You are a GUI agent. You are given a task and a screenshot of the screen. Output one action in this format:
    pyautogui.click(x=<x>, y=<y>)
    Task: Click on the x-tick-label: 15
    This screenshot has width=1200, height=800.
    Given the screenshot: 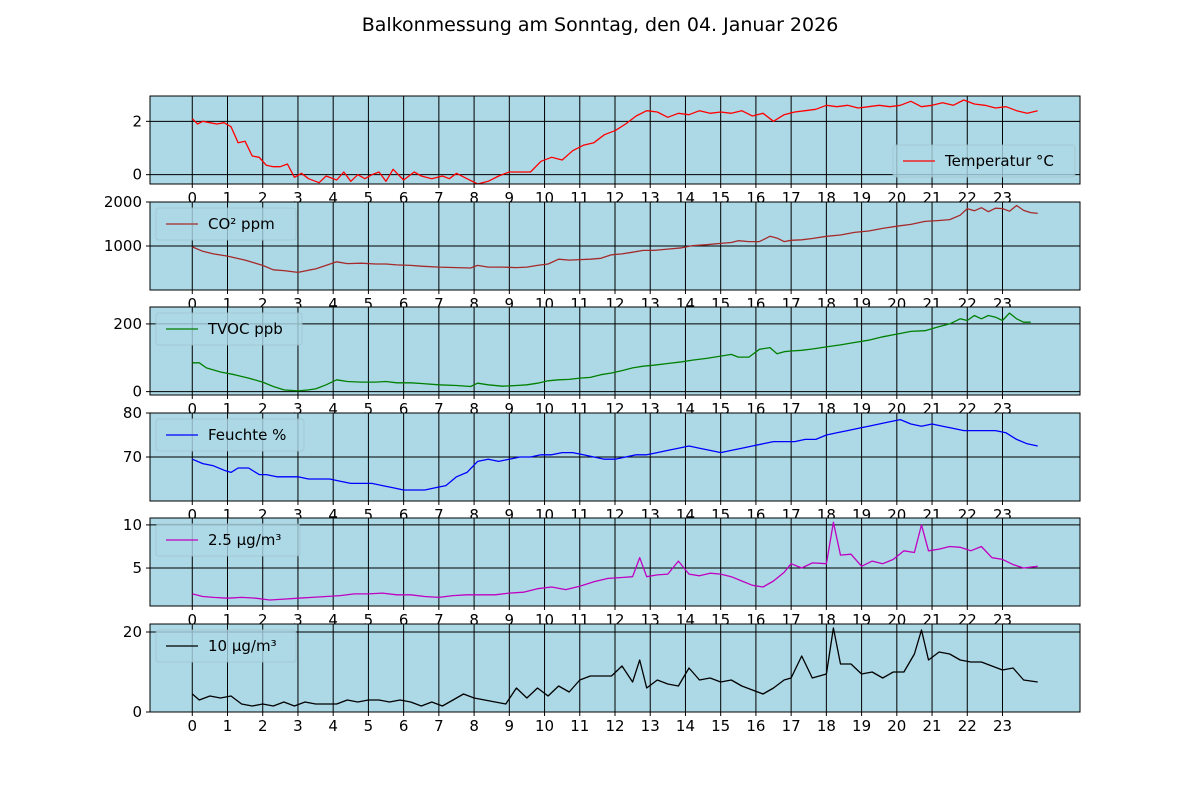 What is the action you would take?
    pyautogui.click(x=720, y=726)
    